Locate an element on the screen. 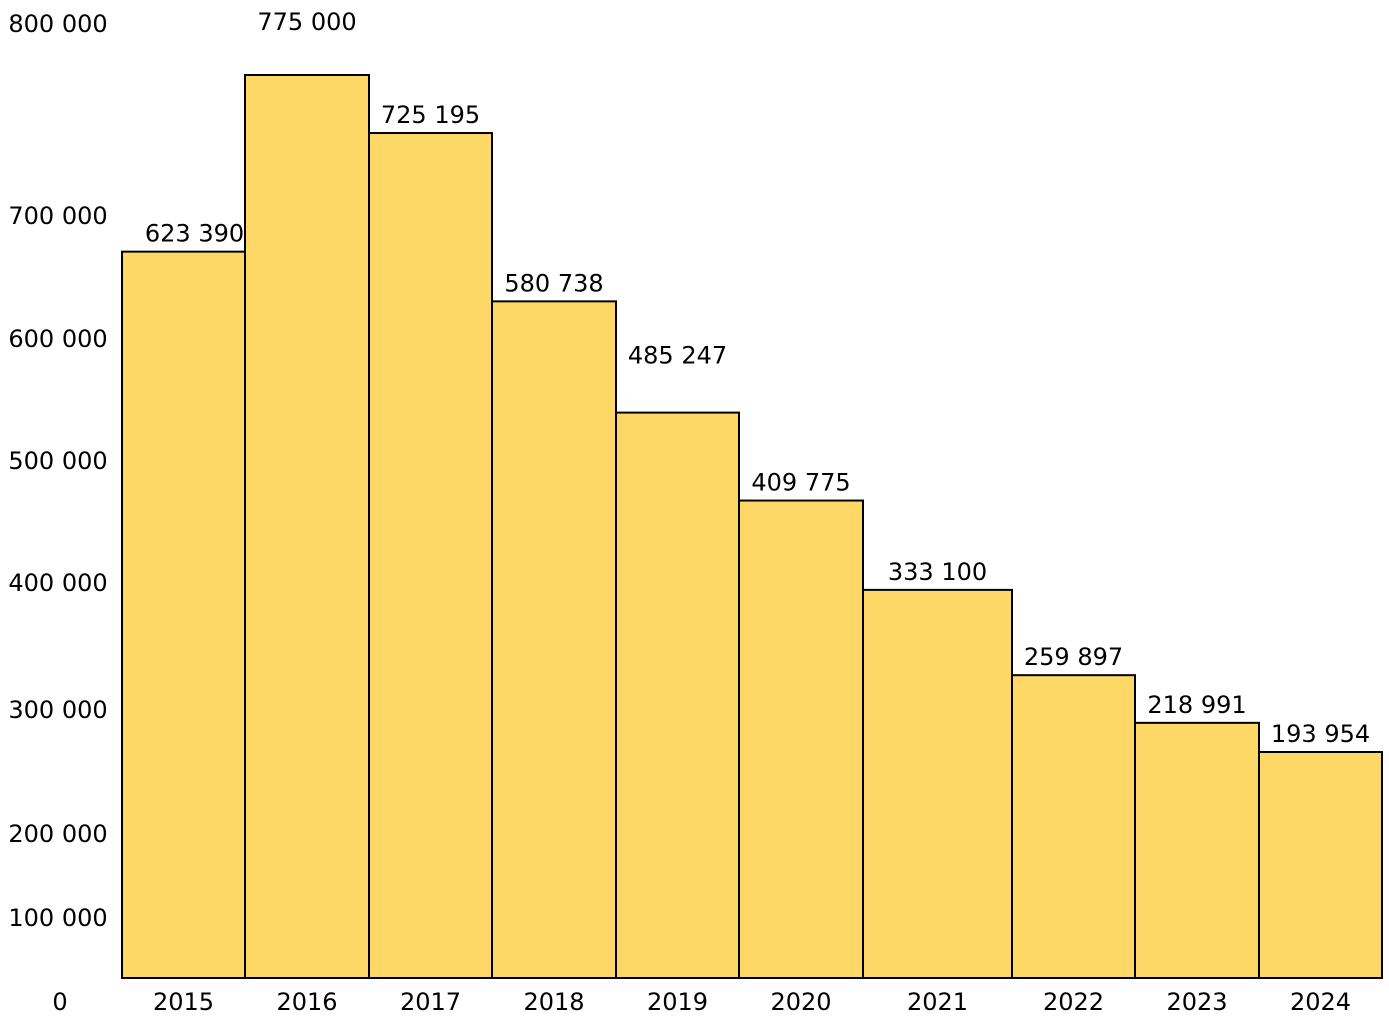  data-label-2017: 725 195 is located at coordinates (430, 115).